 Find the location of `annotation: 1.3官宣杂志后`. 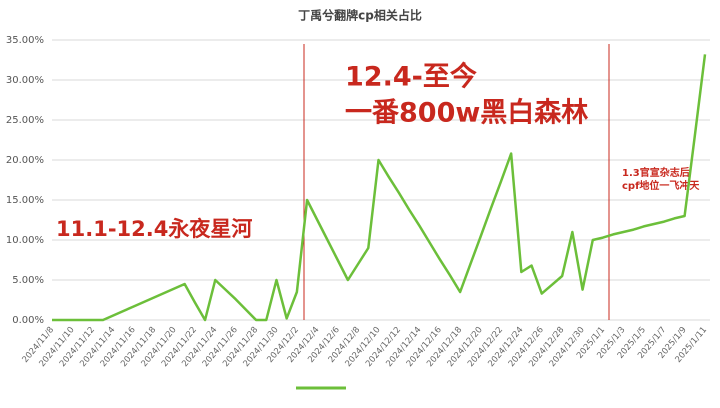

annotation: 1.3官宣杂志后 is located at coordinates (656, 172).